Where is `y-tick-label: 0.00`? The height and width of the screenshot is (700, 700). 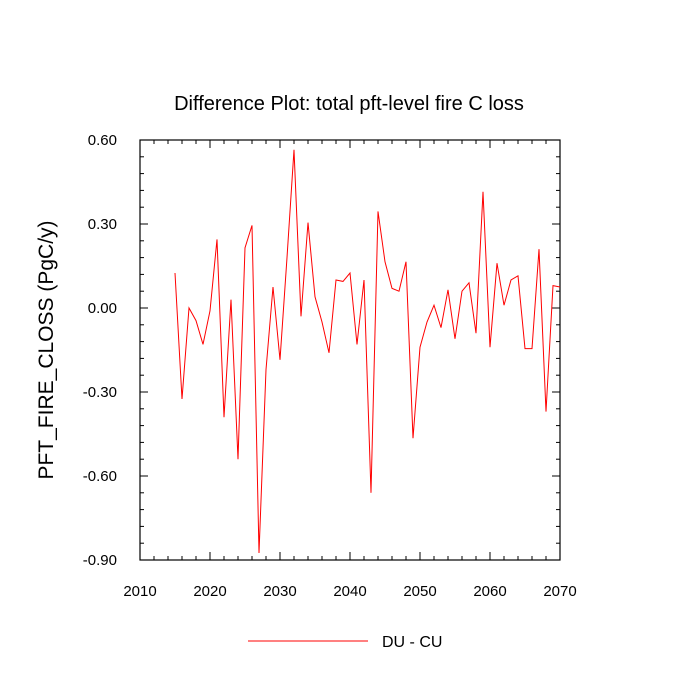 y-tick-label: 0.00 is located at coordinates (102, 308).